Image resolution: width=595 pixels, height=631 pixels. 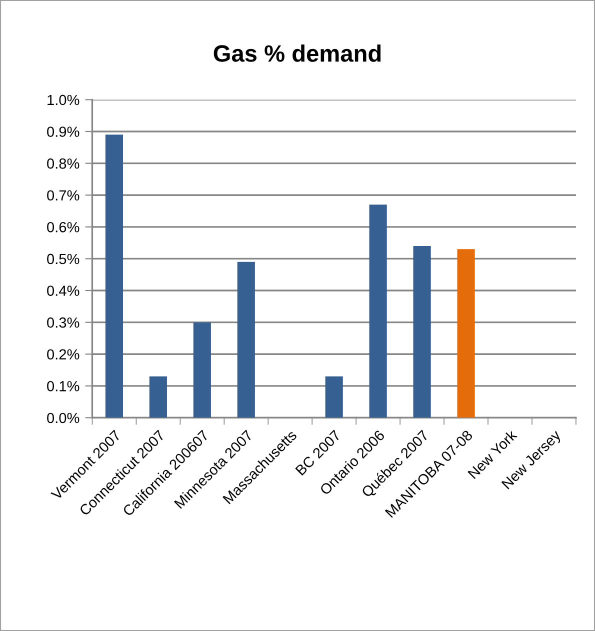 I want to click on y-tick-label: 0.7%, so click(x=63, y=195).